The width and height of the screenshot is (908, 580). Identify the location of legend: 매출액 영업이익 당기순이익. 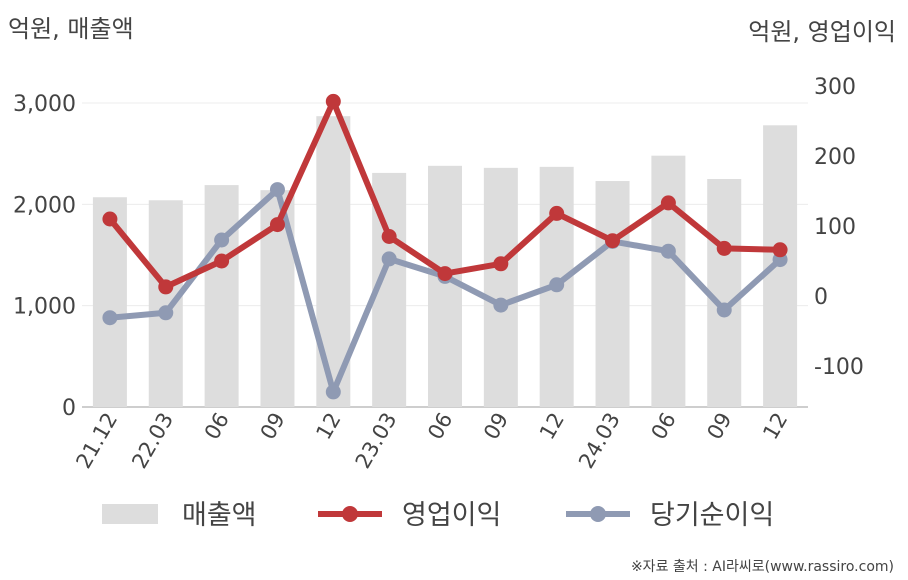
(438, 515).